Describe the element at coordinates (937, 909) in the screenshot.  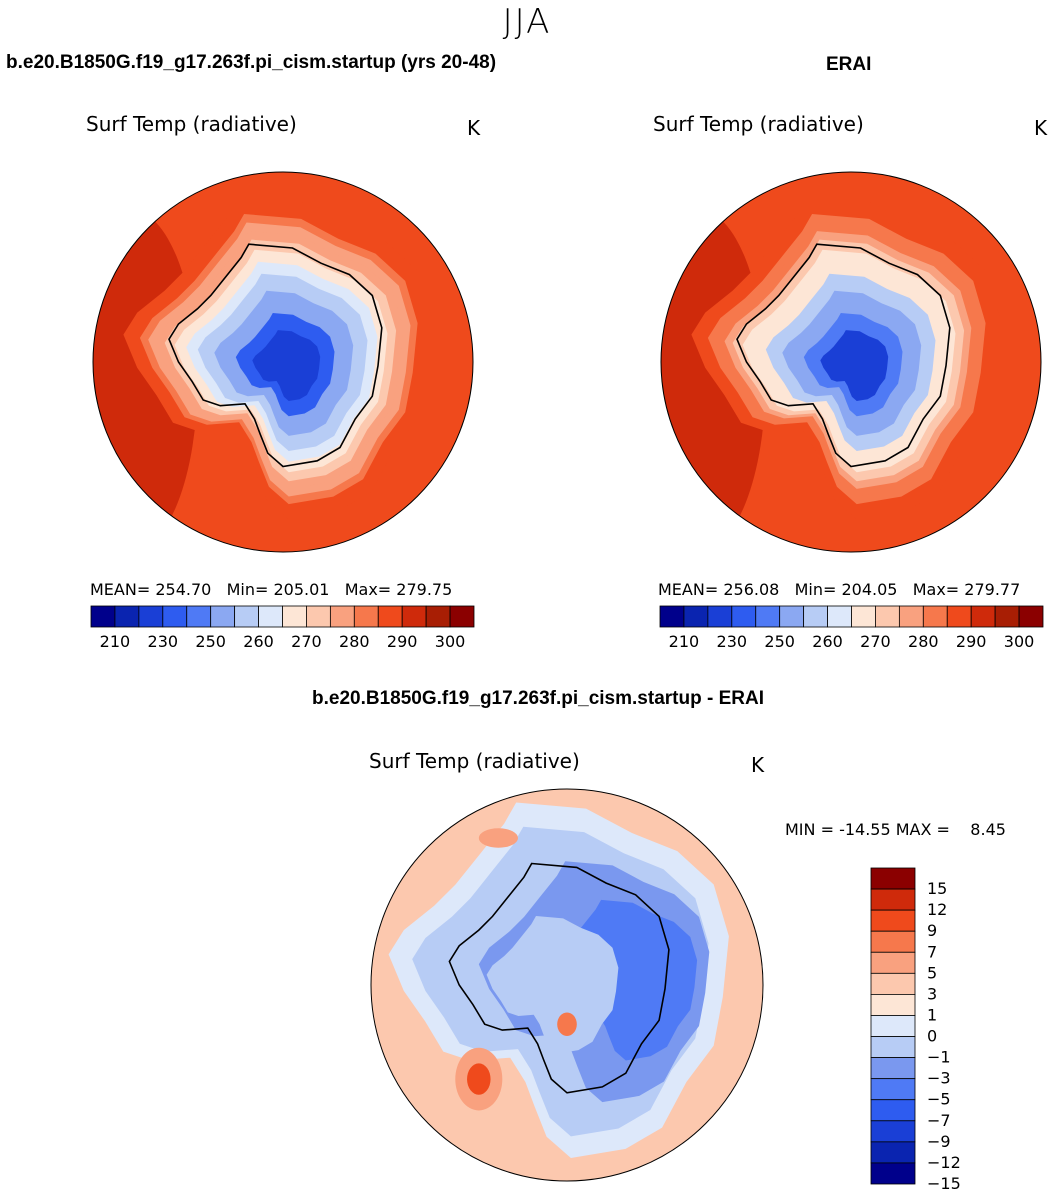
I see `colorbar-tick-label: 12` at that location.